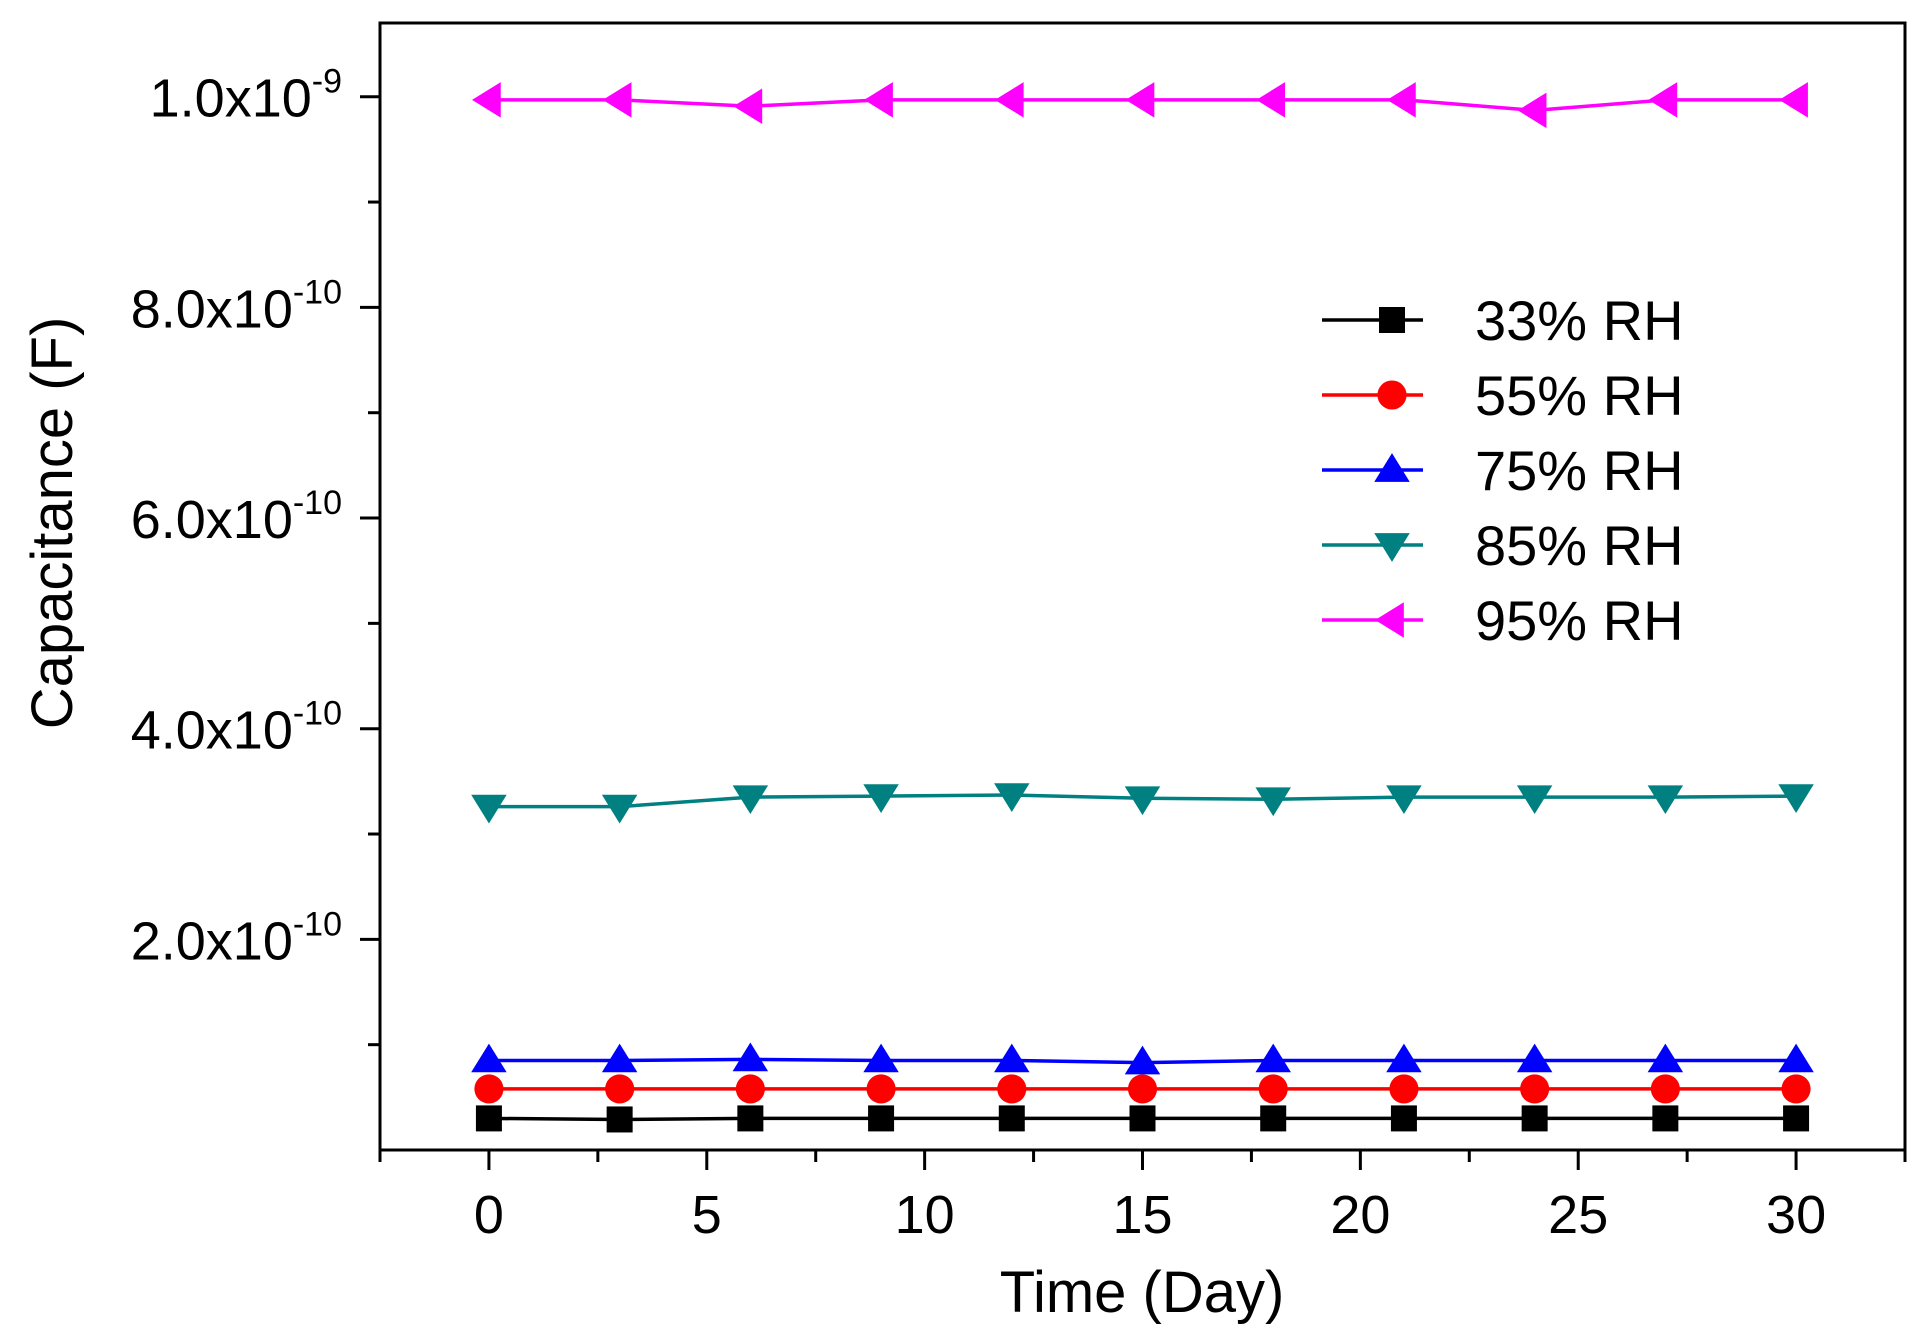 This screenshot has width=1931, height=1340. I want to click on y-tick-label: 1.0x10⁻⁹, so click(246, 96).